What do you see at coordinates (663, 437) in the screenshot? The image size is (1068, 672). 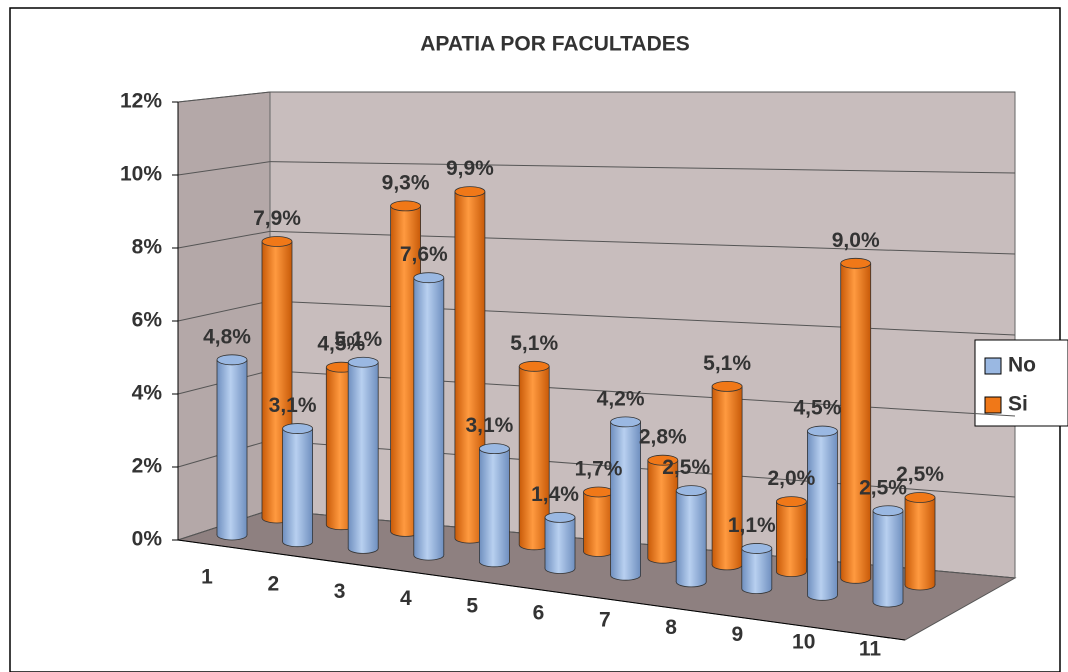 I see `value-label: 2,8%` at bounding box center [663, 437].